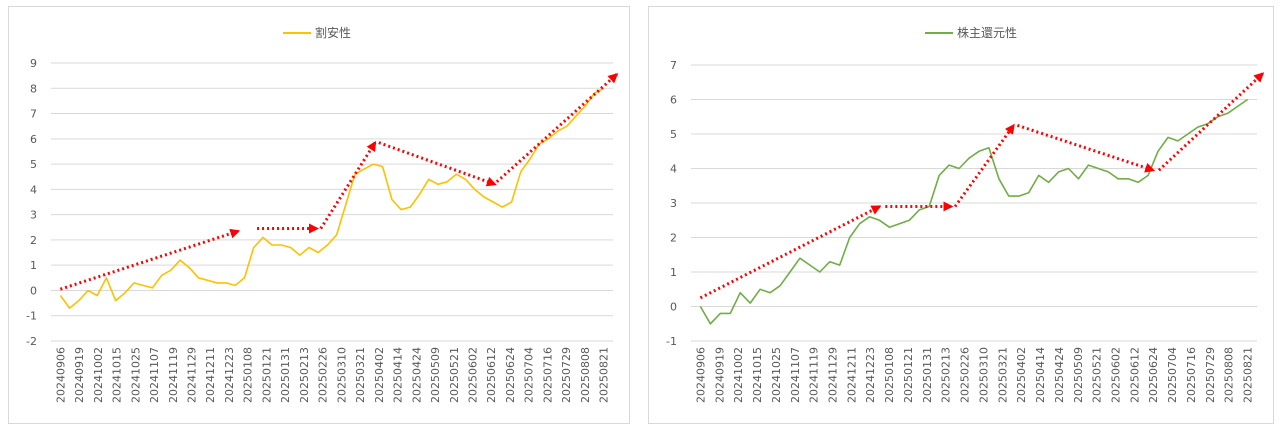 This screenshot has width=1282, height=432. I want to click on legend-label: 割安性, so click(333, 32).